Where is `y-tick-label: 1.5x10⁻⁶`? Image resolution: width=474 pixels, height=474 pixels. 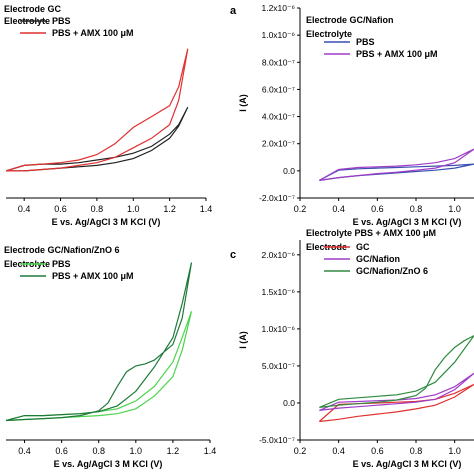
y-tick-label: 1.5x10⁻⁶ is located at coordinates (278, 292).